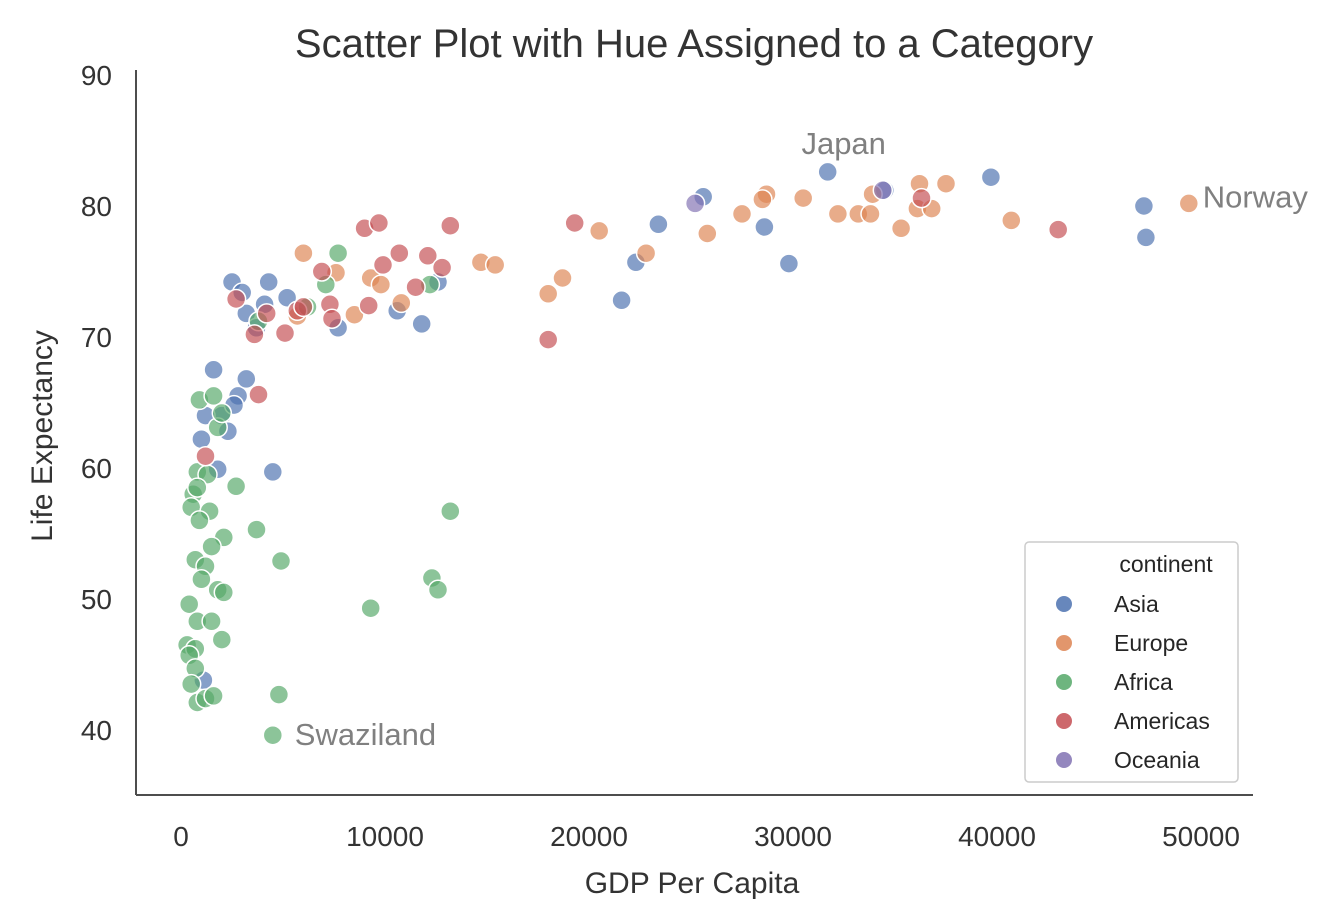 The height and width of the screenshot is (910, 1340). I want to click on legend-marker-africa, so click(1064, 682).